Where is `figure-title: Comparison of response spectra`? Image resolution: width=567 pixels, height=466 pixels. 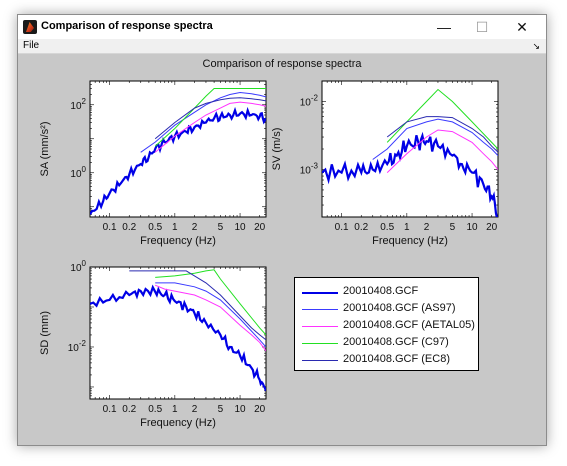
figure-title: Comparison of response spectra is located at coordinates (282, 64).